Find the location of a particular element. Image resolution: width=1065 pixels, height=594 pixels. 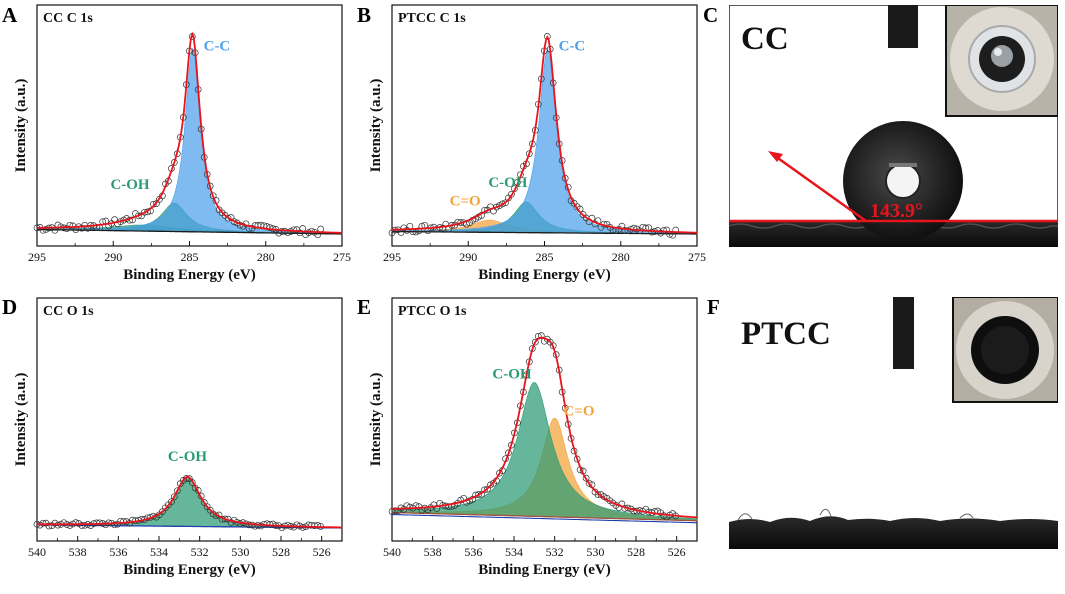

panel-C: C 143.9° CC is located at coordinates (880, 125).